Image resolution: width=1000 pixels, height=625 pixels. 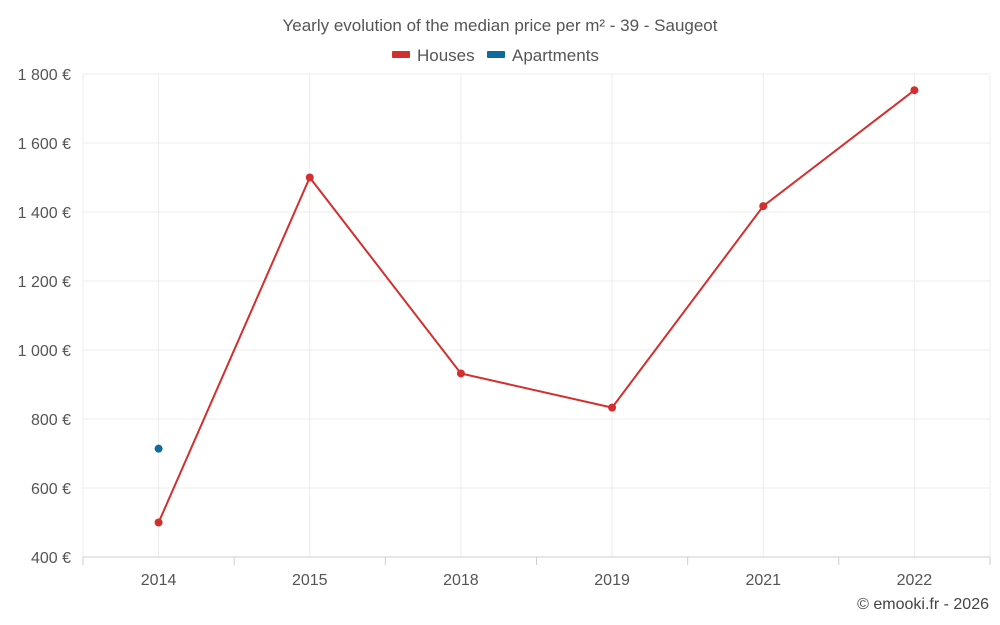 I want to click on x-tick-label: 2018, so click(x=461, y=580).